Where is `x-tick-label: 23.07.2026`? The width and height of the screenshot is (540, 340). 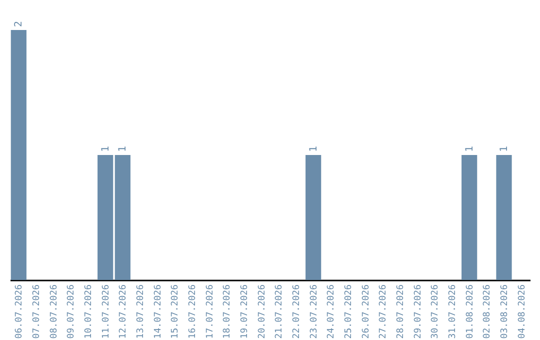
x-tick-label: 23.07.2026 is located at coordinates (314, 311).